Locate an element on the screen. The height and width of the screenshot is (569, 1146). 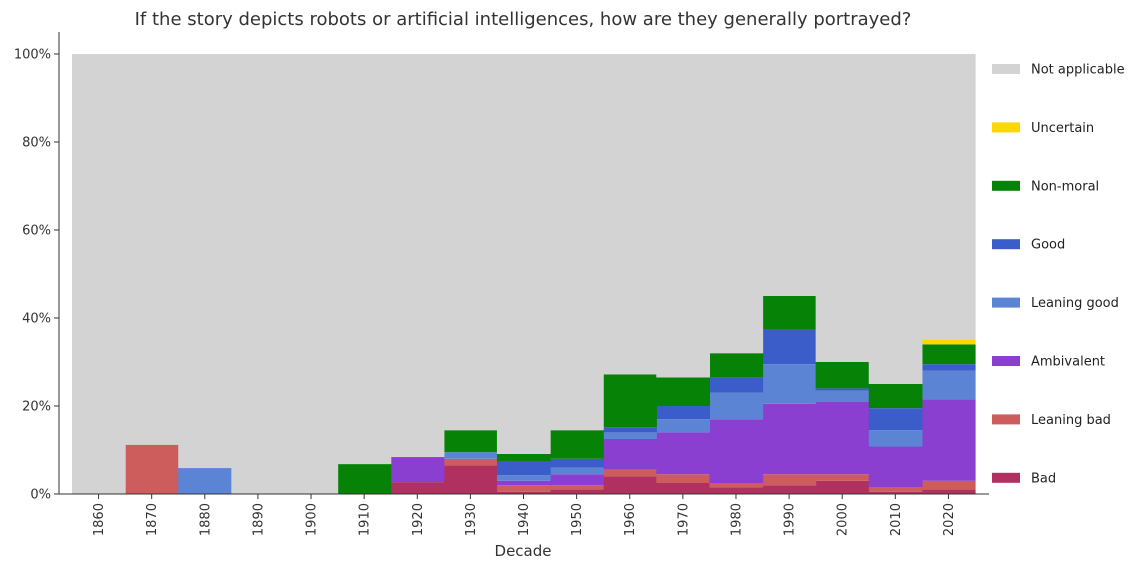
x-tick-label: 1920 is located at coordinates (418, 519).